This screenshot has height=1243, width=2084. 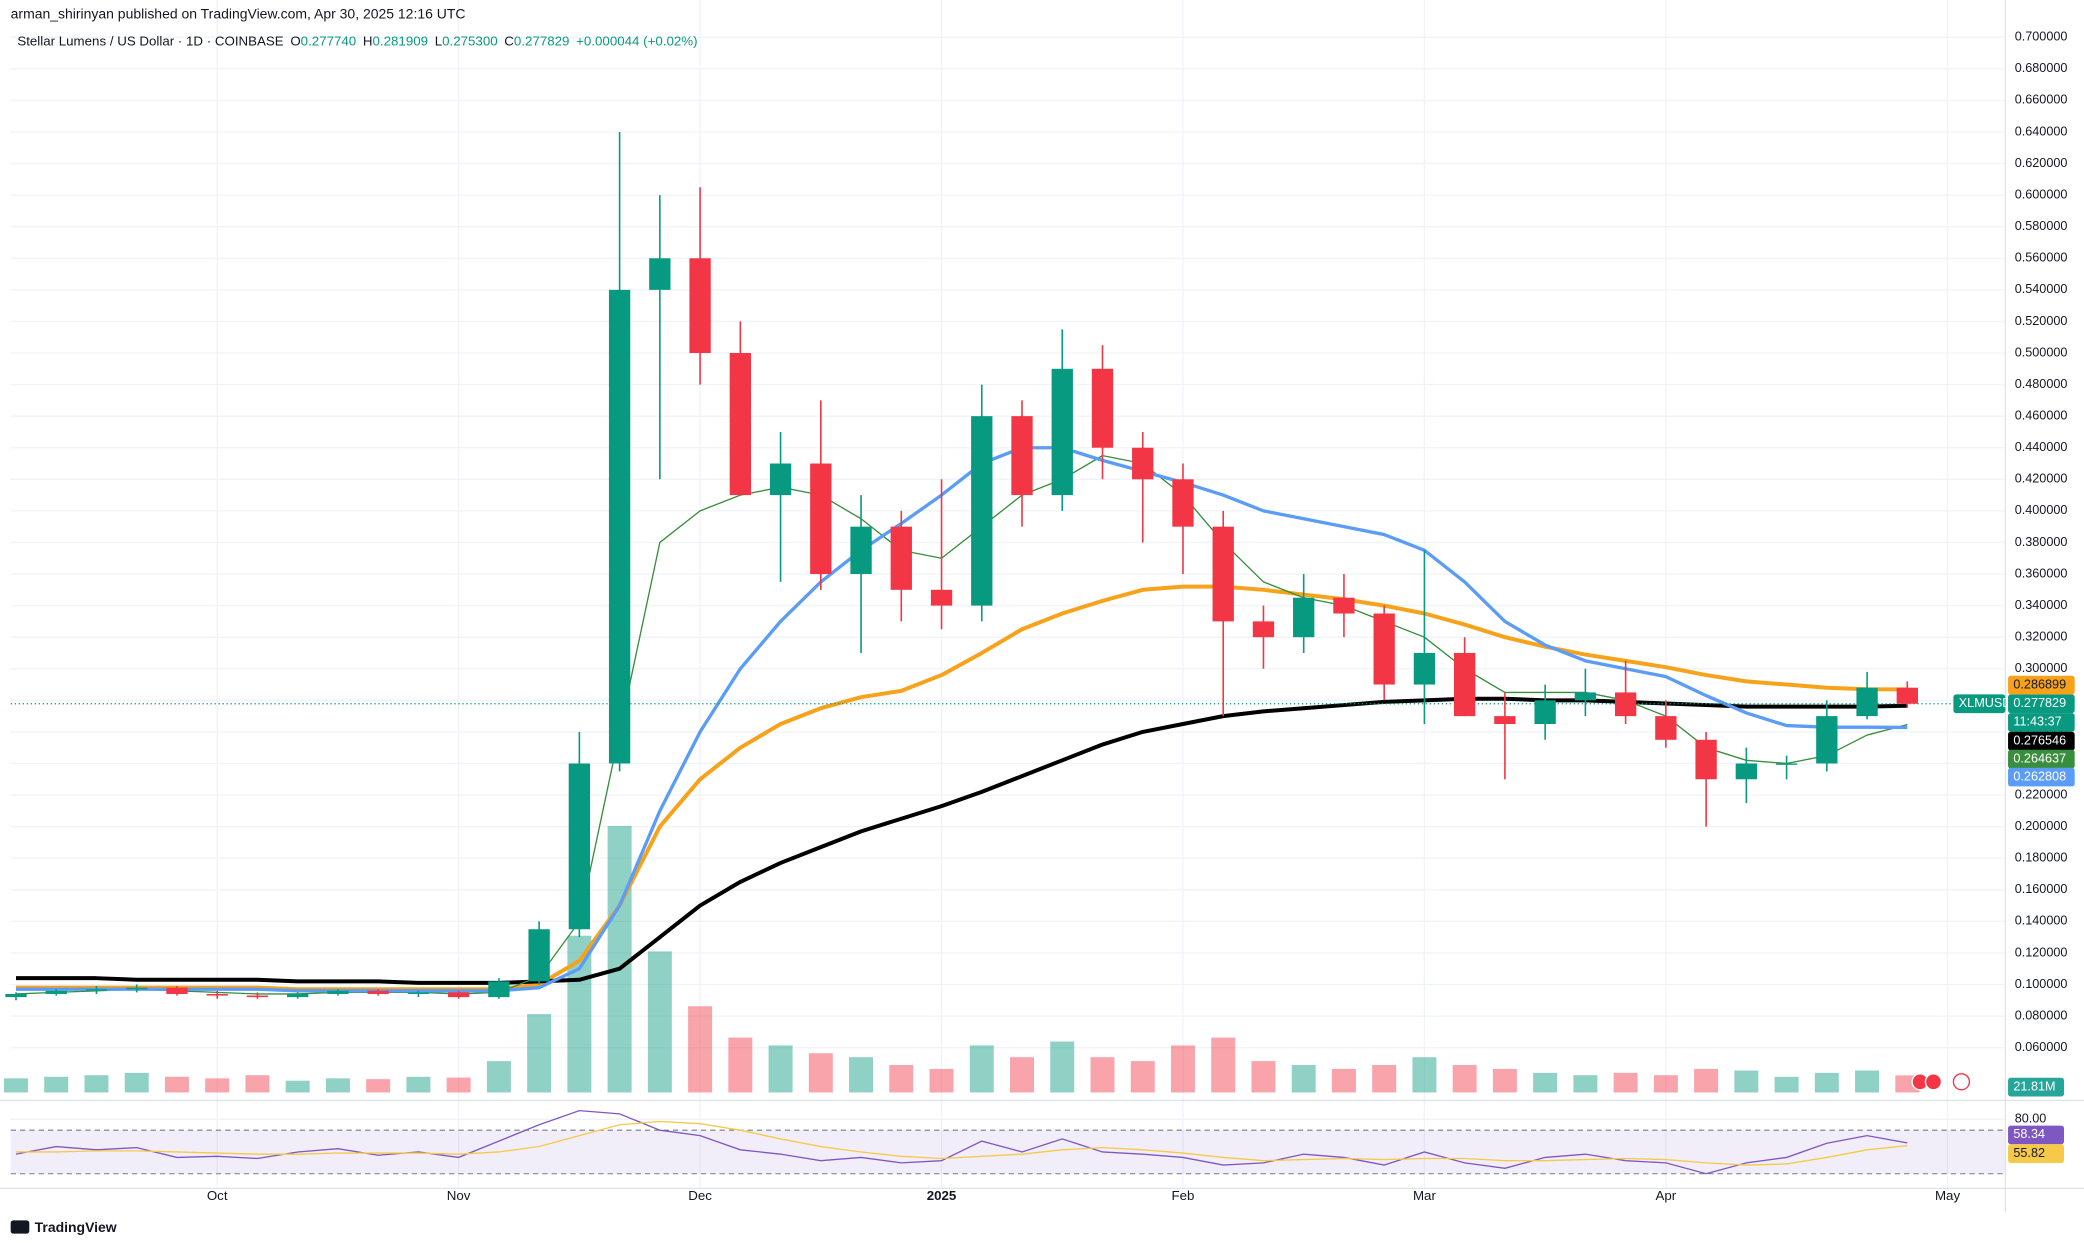 I want to click on price-label: 0.276546, so click(x=2039, y=740).